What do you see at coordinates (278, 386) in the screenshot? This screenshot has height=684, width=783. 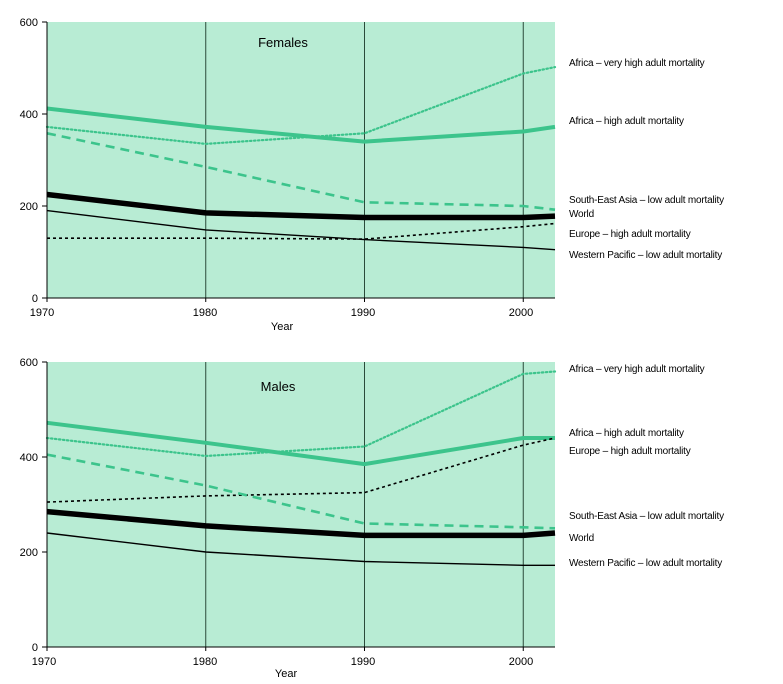 I see `males-panel-title: Males` at bounding box center [278, 386].